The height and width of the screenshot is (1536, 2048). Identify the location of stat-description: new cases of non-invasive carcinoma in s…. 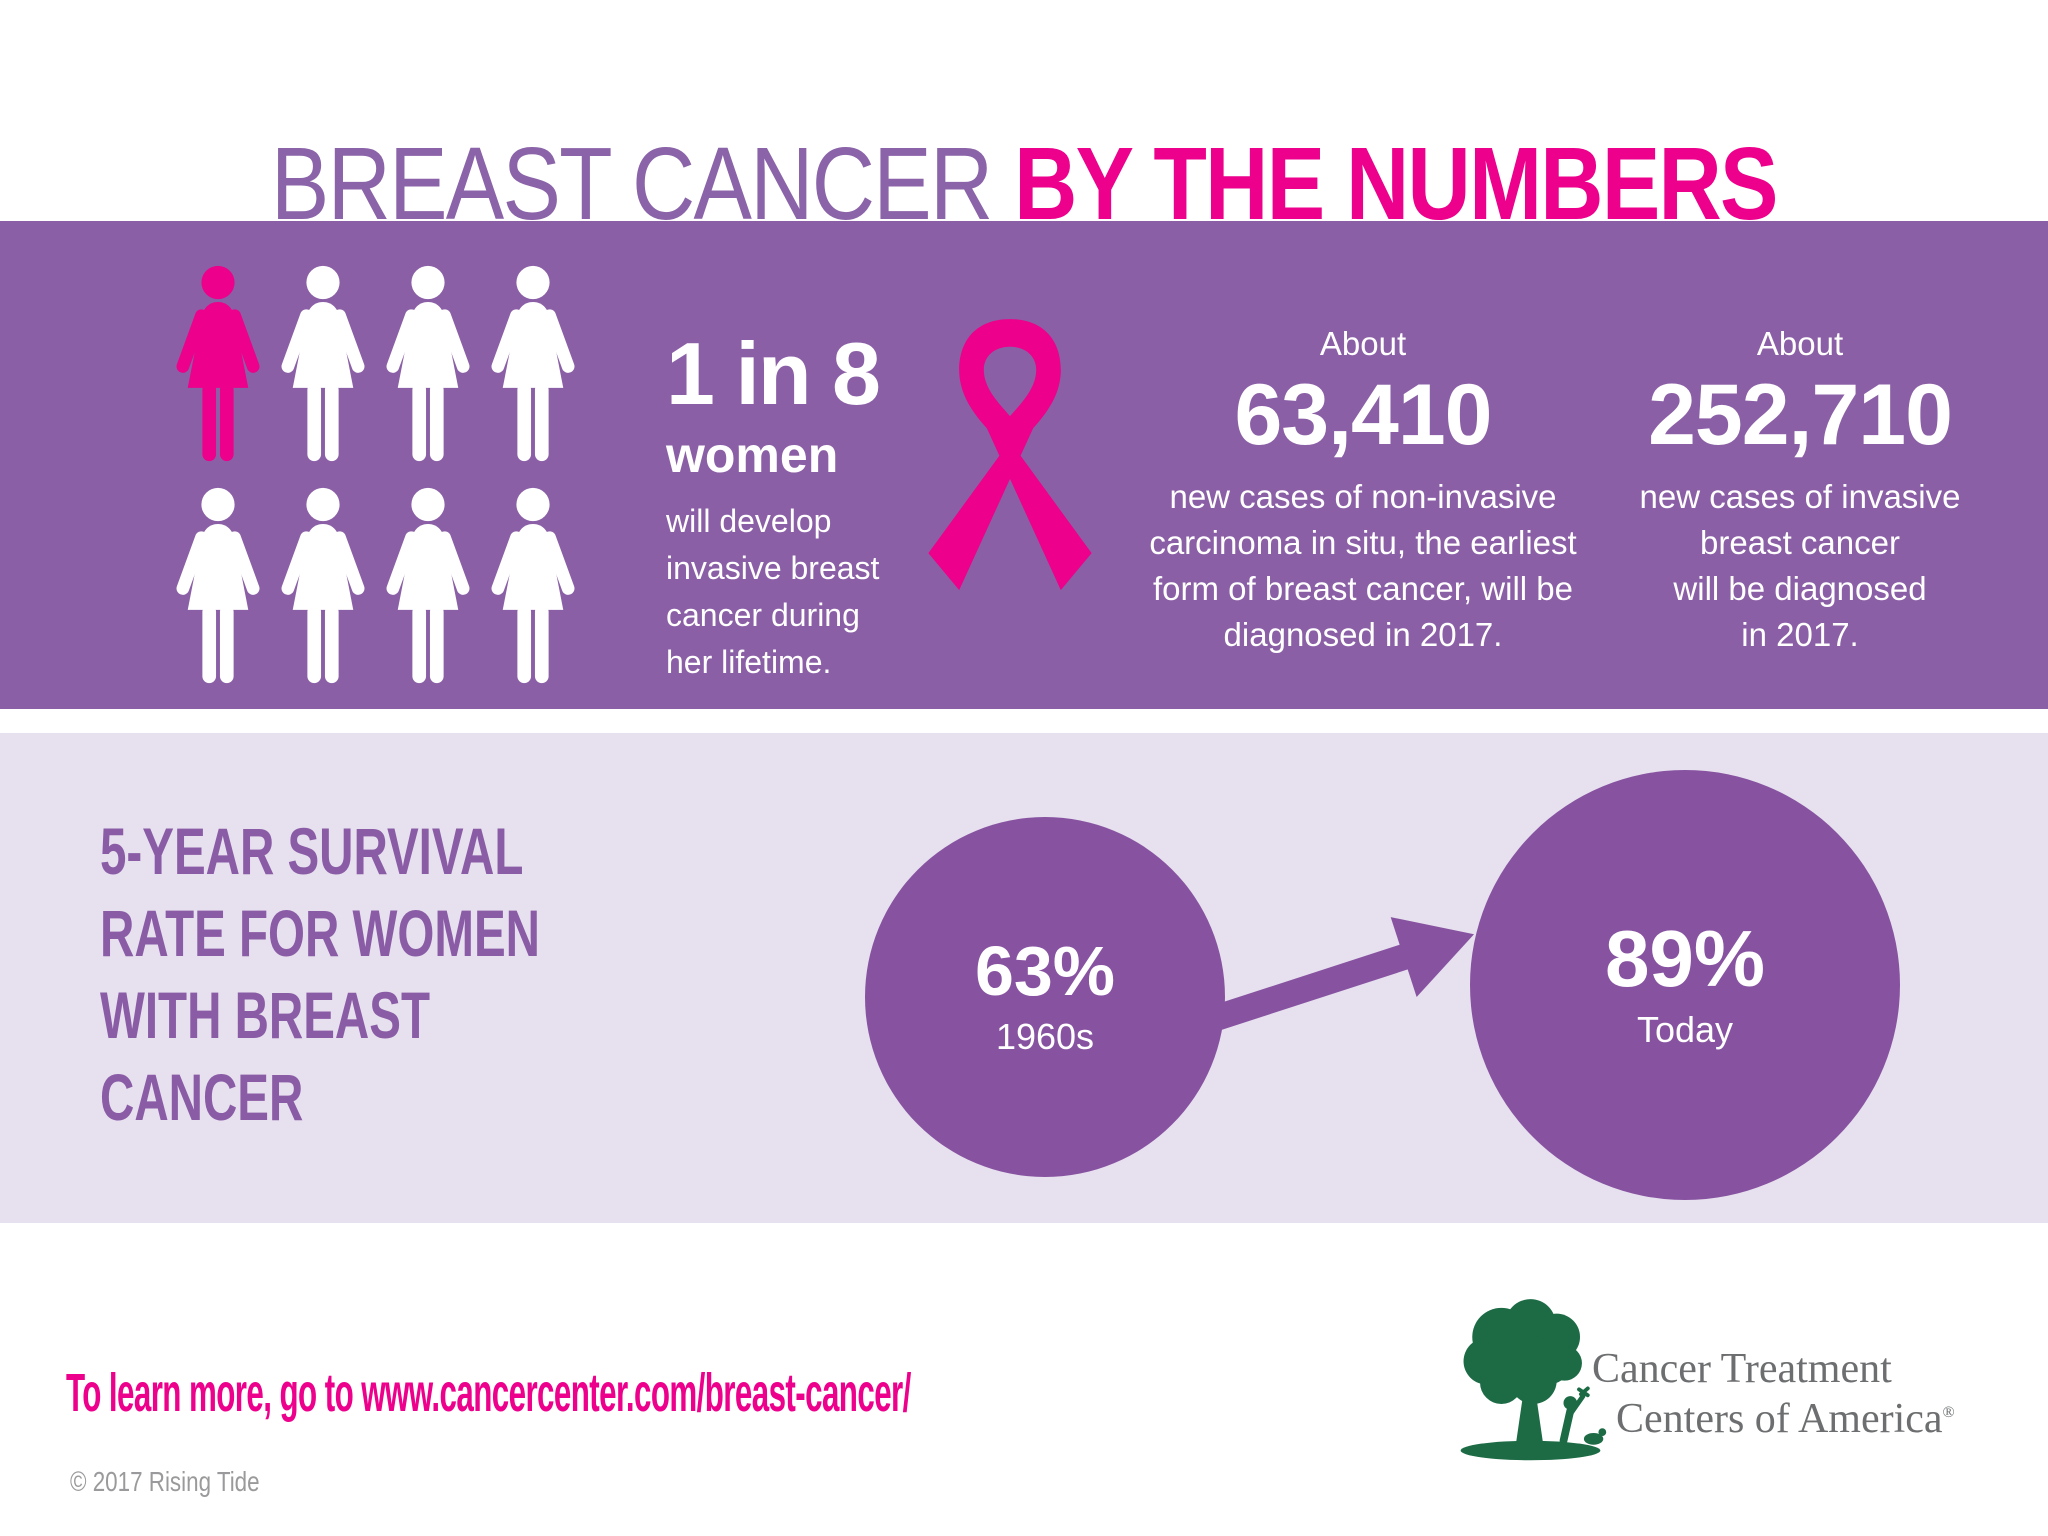
(1363, 566).